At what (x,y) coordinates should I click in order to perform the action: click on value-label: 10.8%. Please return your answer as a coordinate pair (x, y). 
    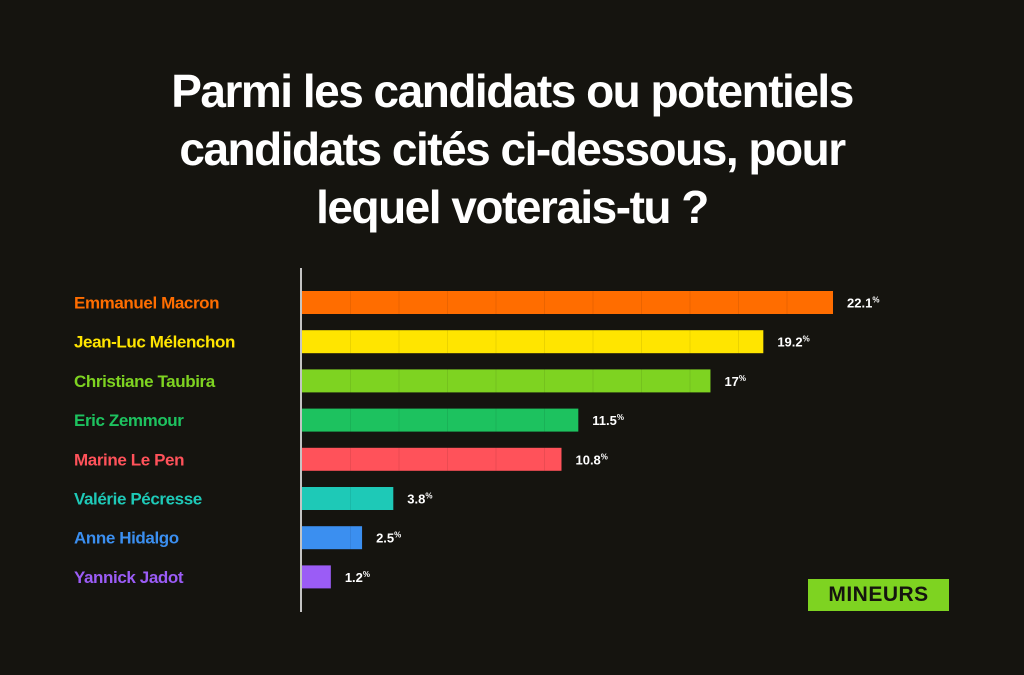
    Looking at the image, I should click on (591, 459).